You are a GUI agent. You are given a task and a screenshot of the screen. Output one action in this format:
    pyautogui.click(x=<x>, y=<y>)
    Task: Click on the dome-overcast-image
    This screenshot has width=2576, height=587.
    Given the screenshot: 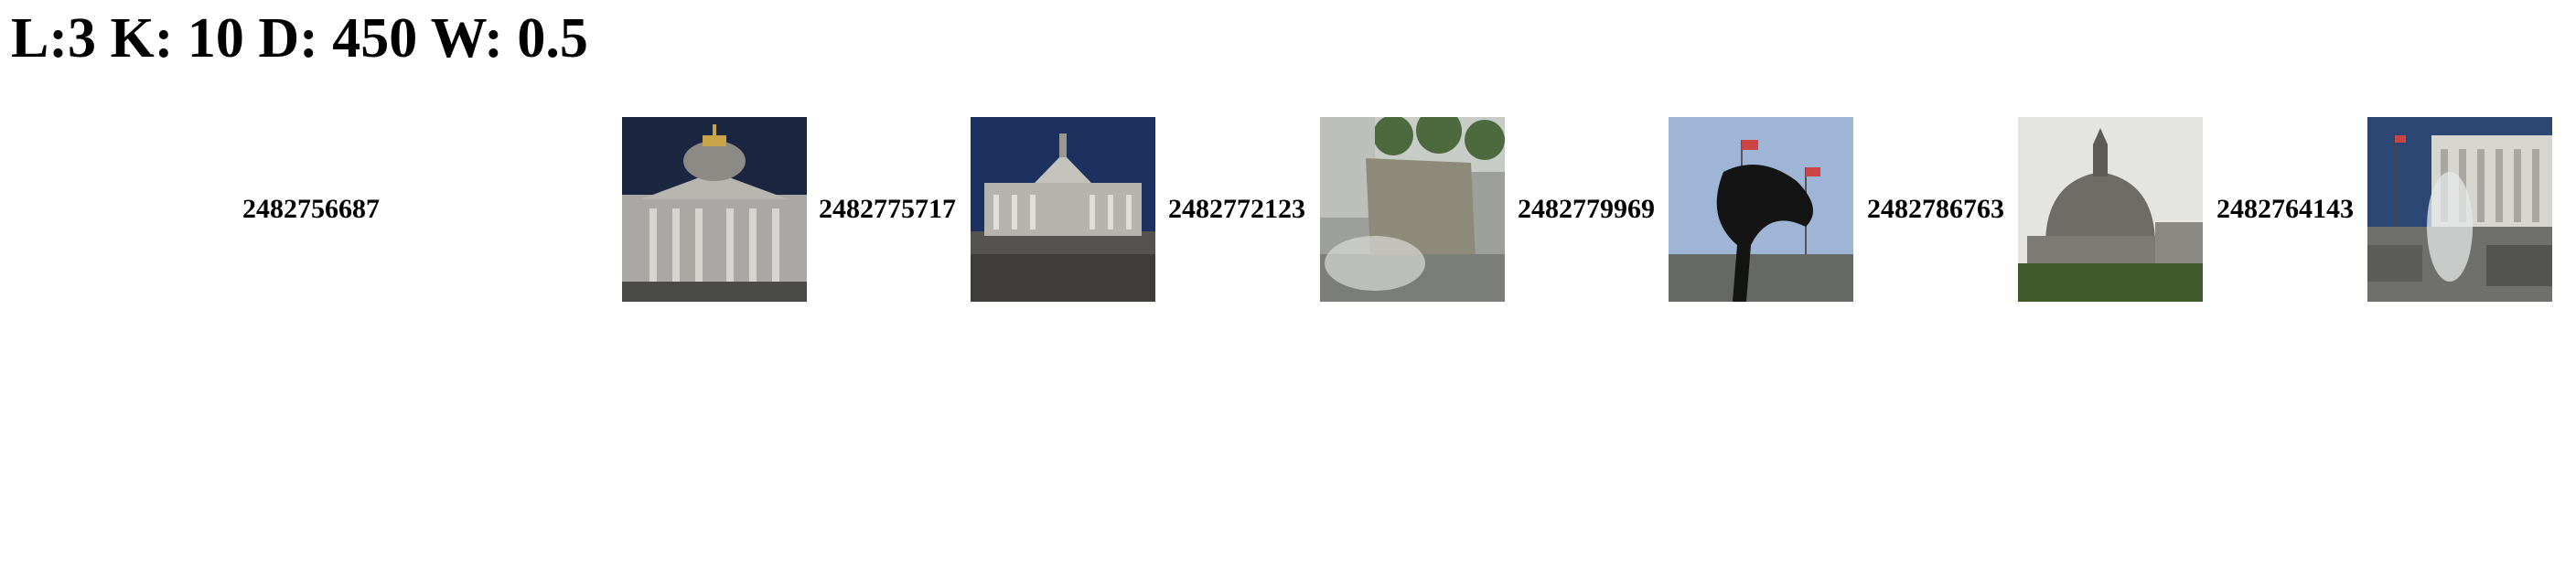 What is the action you would take?
    pyautogui.click(x=2111, y=209)
    